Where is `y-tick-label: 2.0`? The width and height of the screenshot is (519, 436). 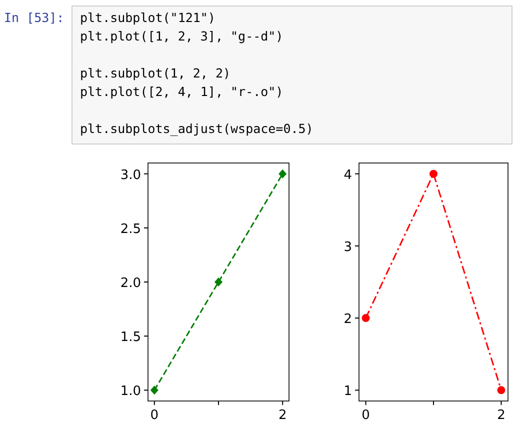 y-tick-label: 2.0 is located at coordinates (130, 283).